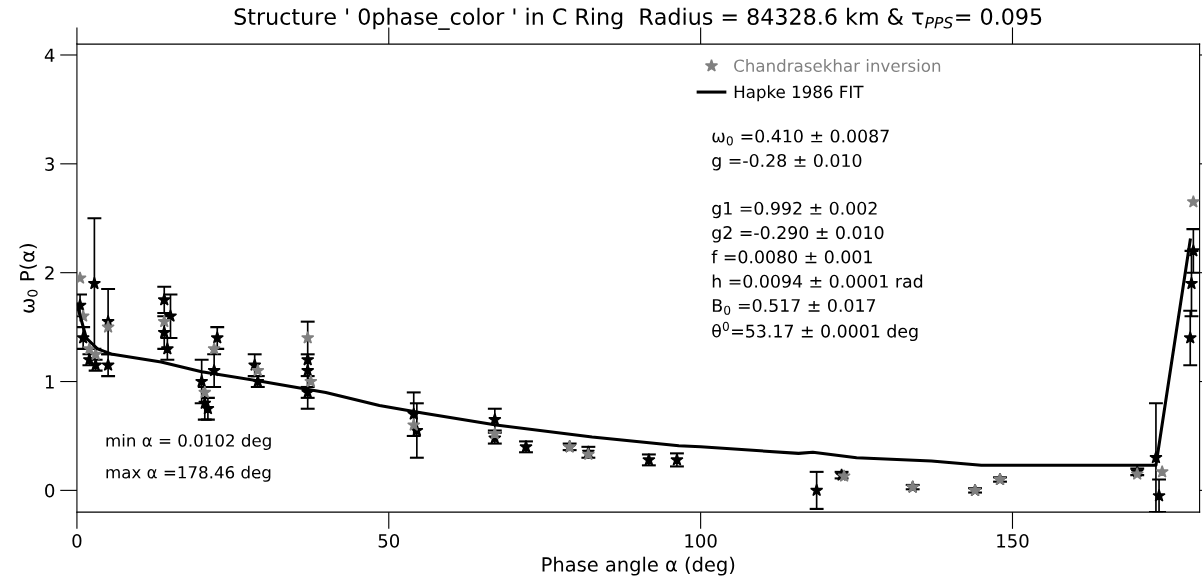 This screenshot has height=588, width=1202. What do you see at coordinates (638, 18) in the screenshot?
I see `chart-title: Structure ' 0phase_color ' in C Ring Radius = 84328.6 km & τ$_{PPS}$= 0.095` at bounding box center [638, 18].